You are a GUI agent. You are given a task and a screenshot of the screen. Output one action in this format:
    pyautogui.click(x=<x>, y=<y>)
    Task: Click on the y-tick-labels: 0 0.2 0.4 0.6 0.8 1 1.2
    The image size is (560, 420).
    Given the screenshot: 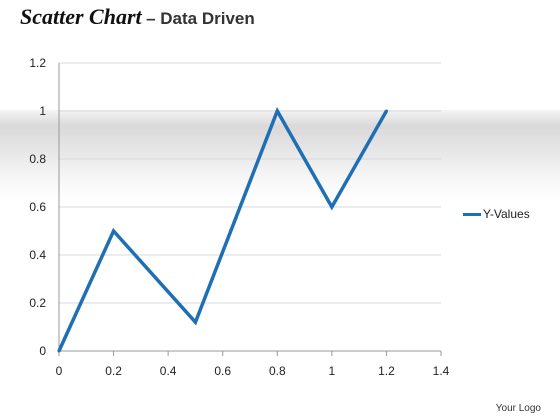 What is the action you would take?
    pyautogui.click(x=37, y=207)
    